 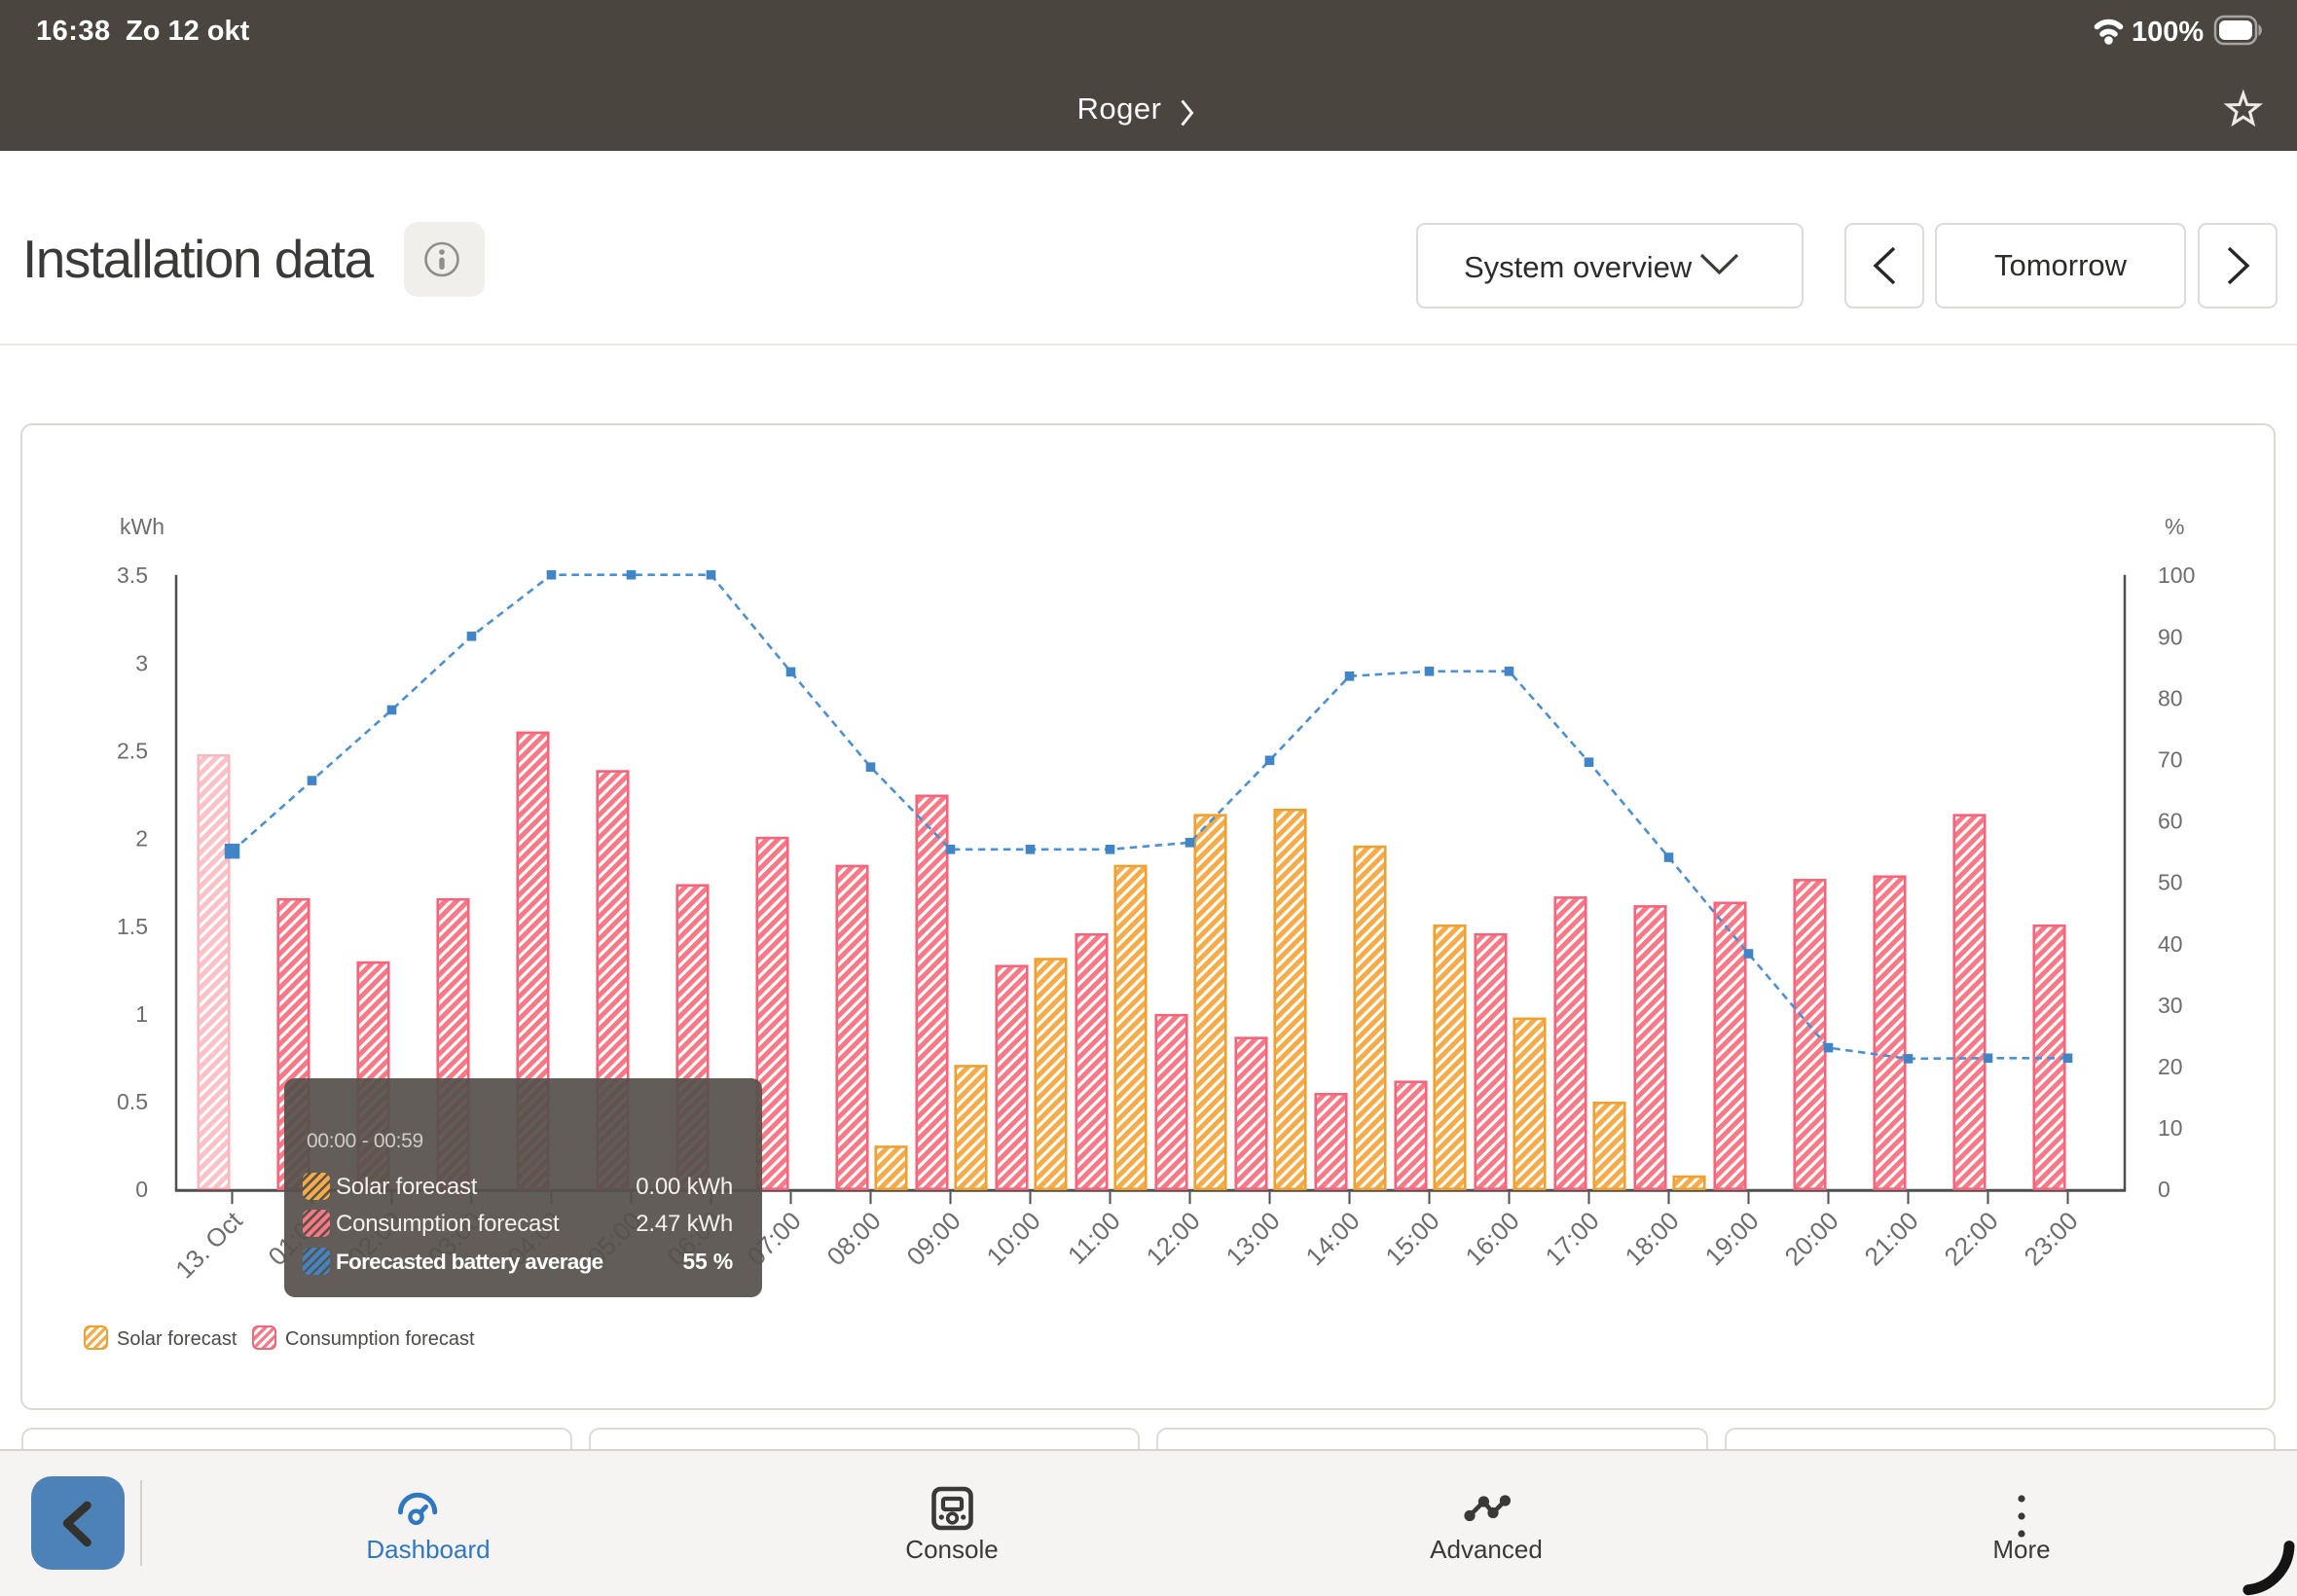 I want to click on svg-text: 2, so click(x=141, y=839).